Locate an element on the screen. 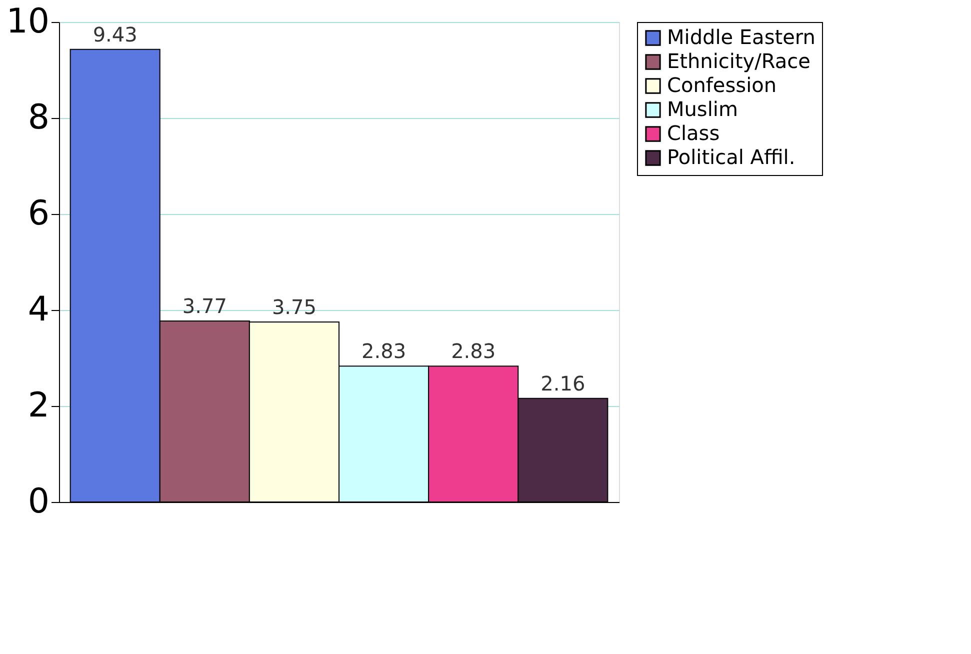  legend-label: Middle Eastern is located at coordinates (741, 37).